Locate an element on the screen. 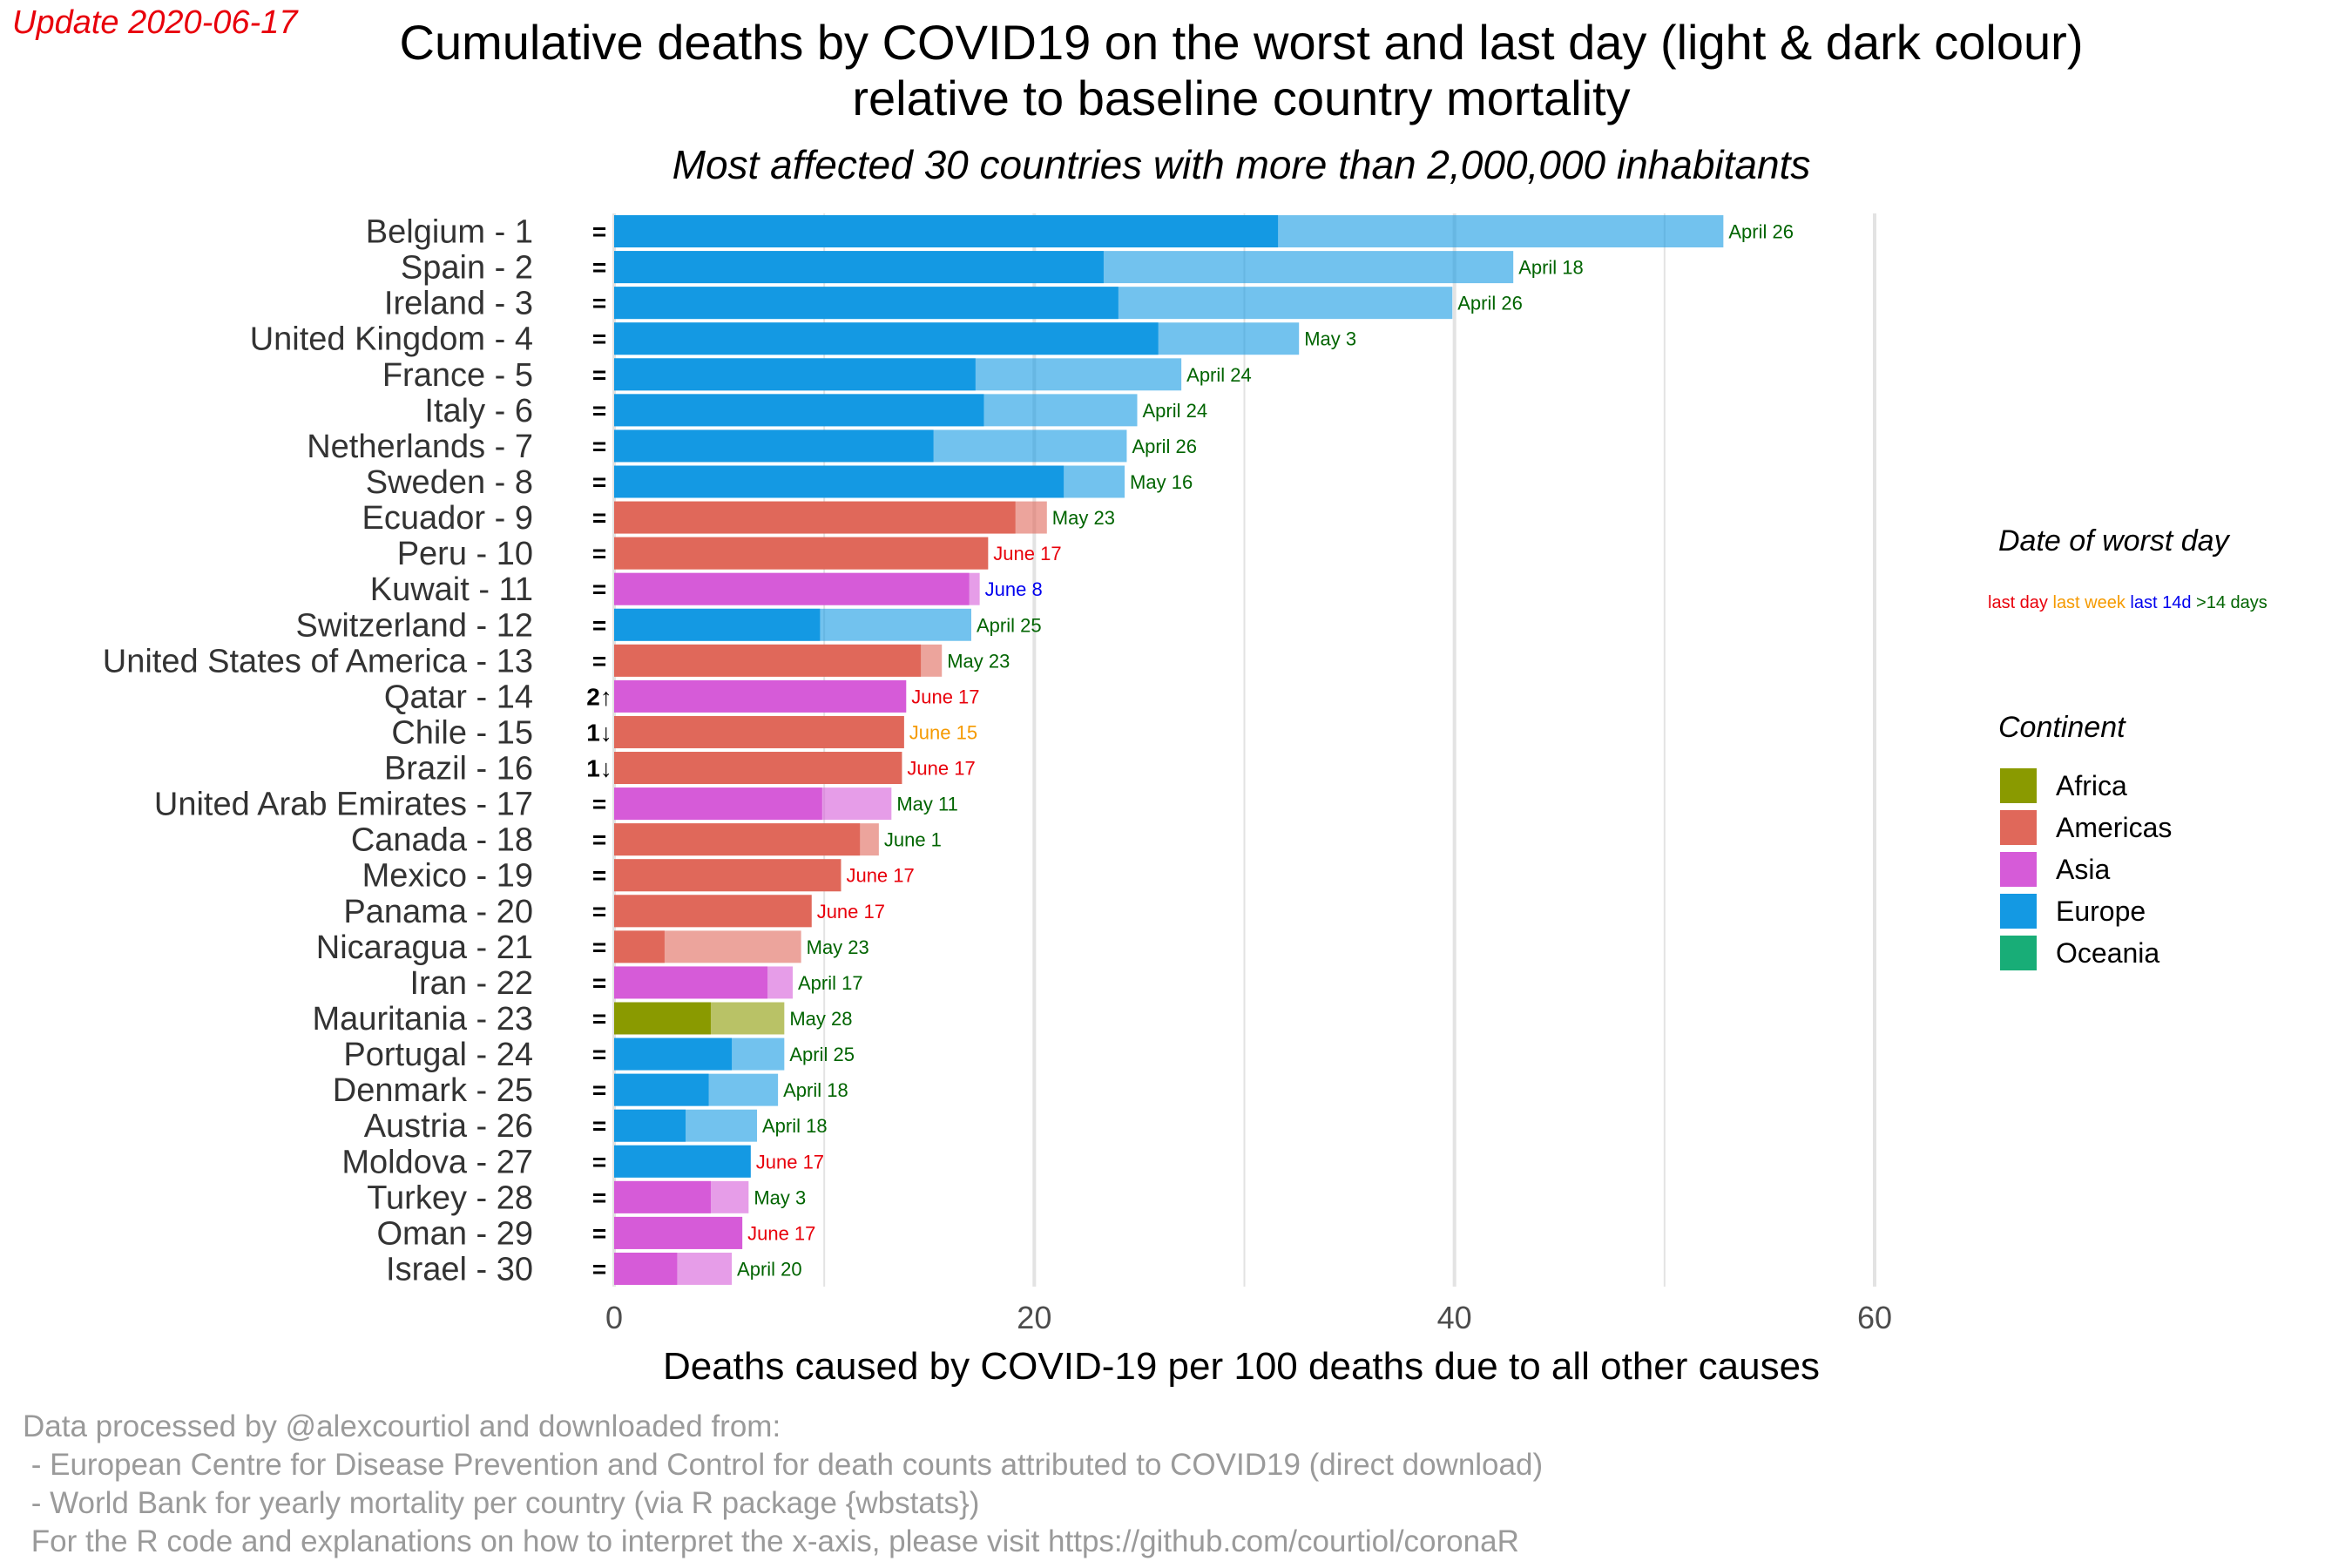 Image resolution: width=2352 pixels, height=1568 pixels. country-label: Iran - 22 is located at coordinates (471, 984).